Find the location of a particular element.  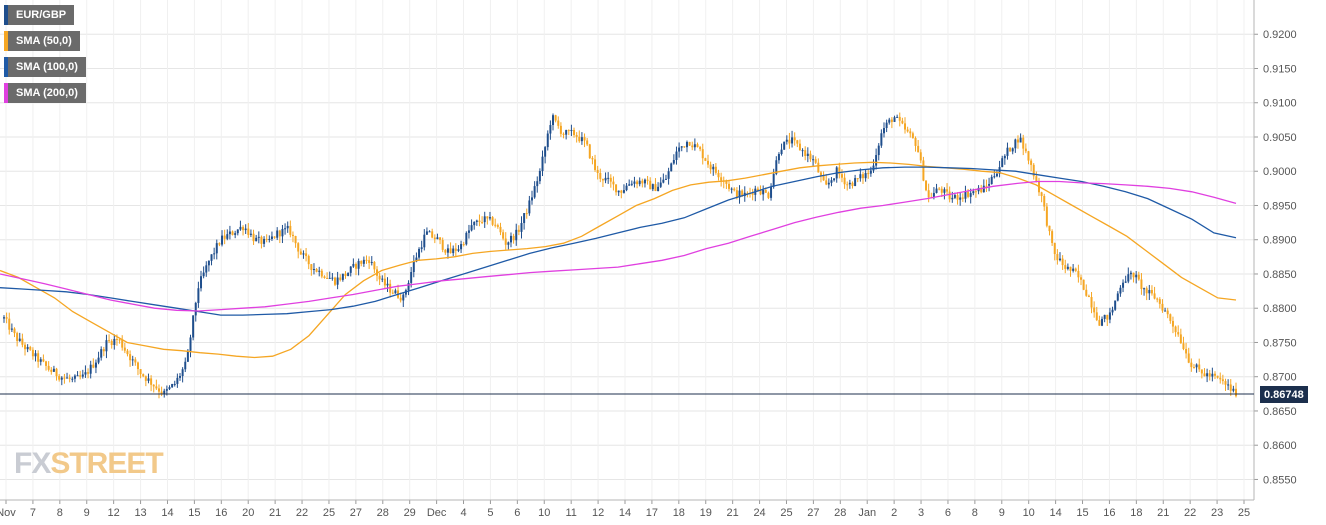

x-tick-label-17: 4 is located at coordinates (463, 513).